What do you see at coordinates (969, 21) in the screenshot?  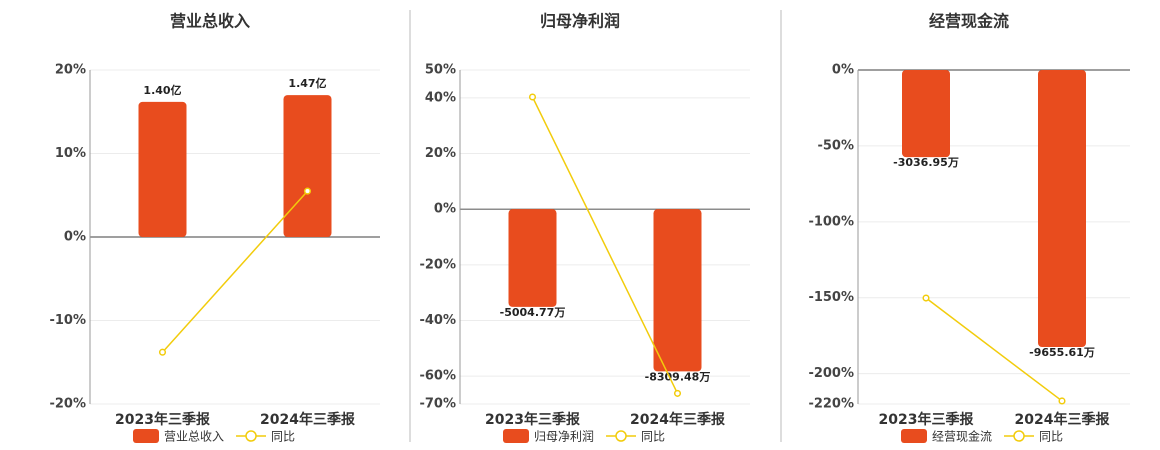 I see `chart-title: 经营现金流` at bounding box center [969, 21].